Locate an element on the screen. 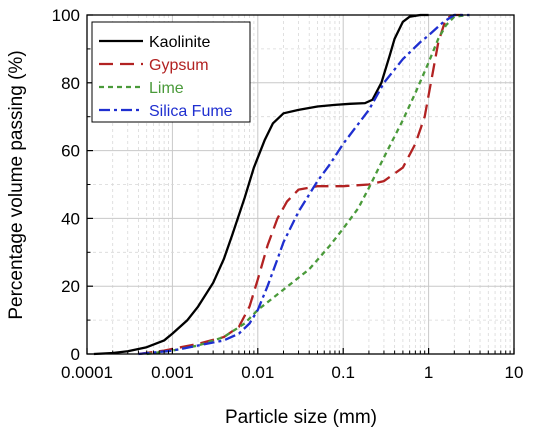 This screenshot has height=432, width=550. x-tick-label: 0.1 is located at coordinates (343, 372).